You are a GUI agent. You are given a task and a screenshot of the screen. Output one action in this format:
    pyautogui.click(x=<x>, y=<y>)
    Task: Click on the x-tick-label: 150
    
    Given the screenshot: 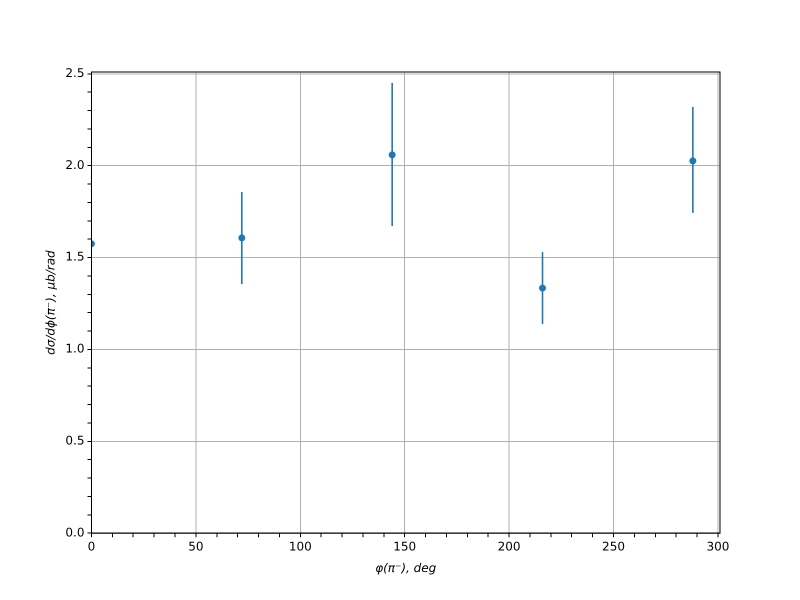 What is the action you would take?
    pyautogui.click(x=404, y=547)
    